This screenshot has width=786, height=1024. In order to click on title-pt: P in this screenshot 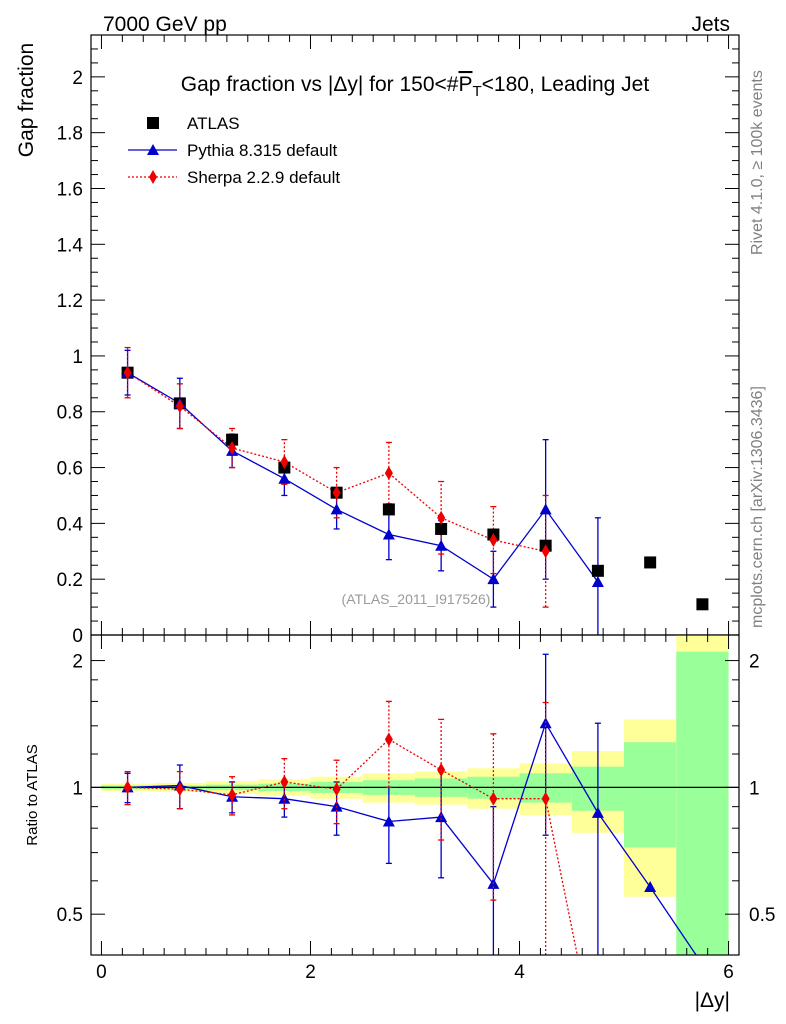, I will do `click(465, 84)`.